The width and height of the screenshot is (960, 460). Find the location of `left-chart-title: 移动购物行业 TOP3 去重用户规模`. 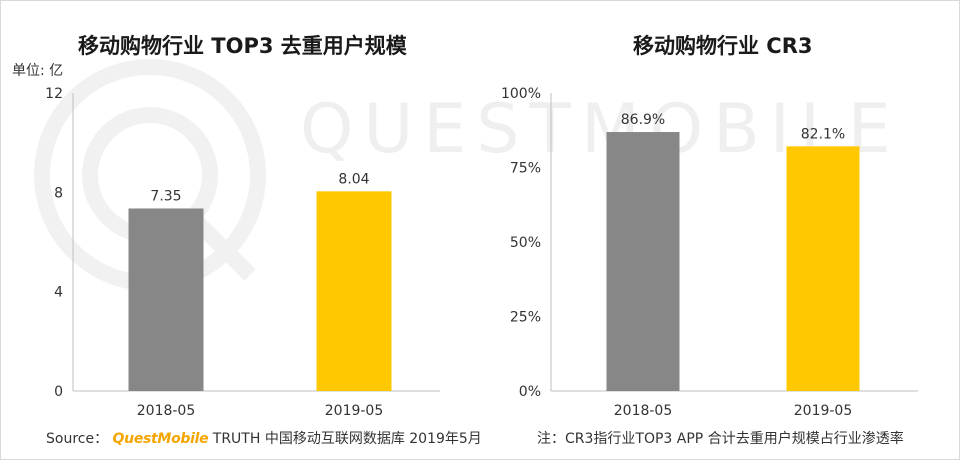

left-chart-title: 移动购物行业 TOP3 去重用户规模 is located at coordinates (242, 46).